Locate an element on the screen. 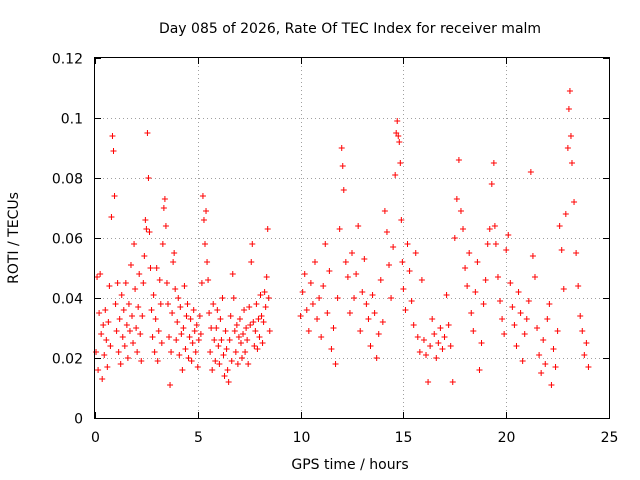  y-tick-label: 0.12 is located at coordinates (67, 60).